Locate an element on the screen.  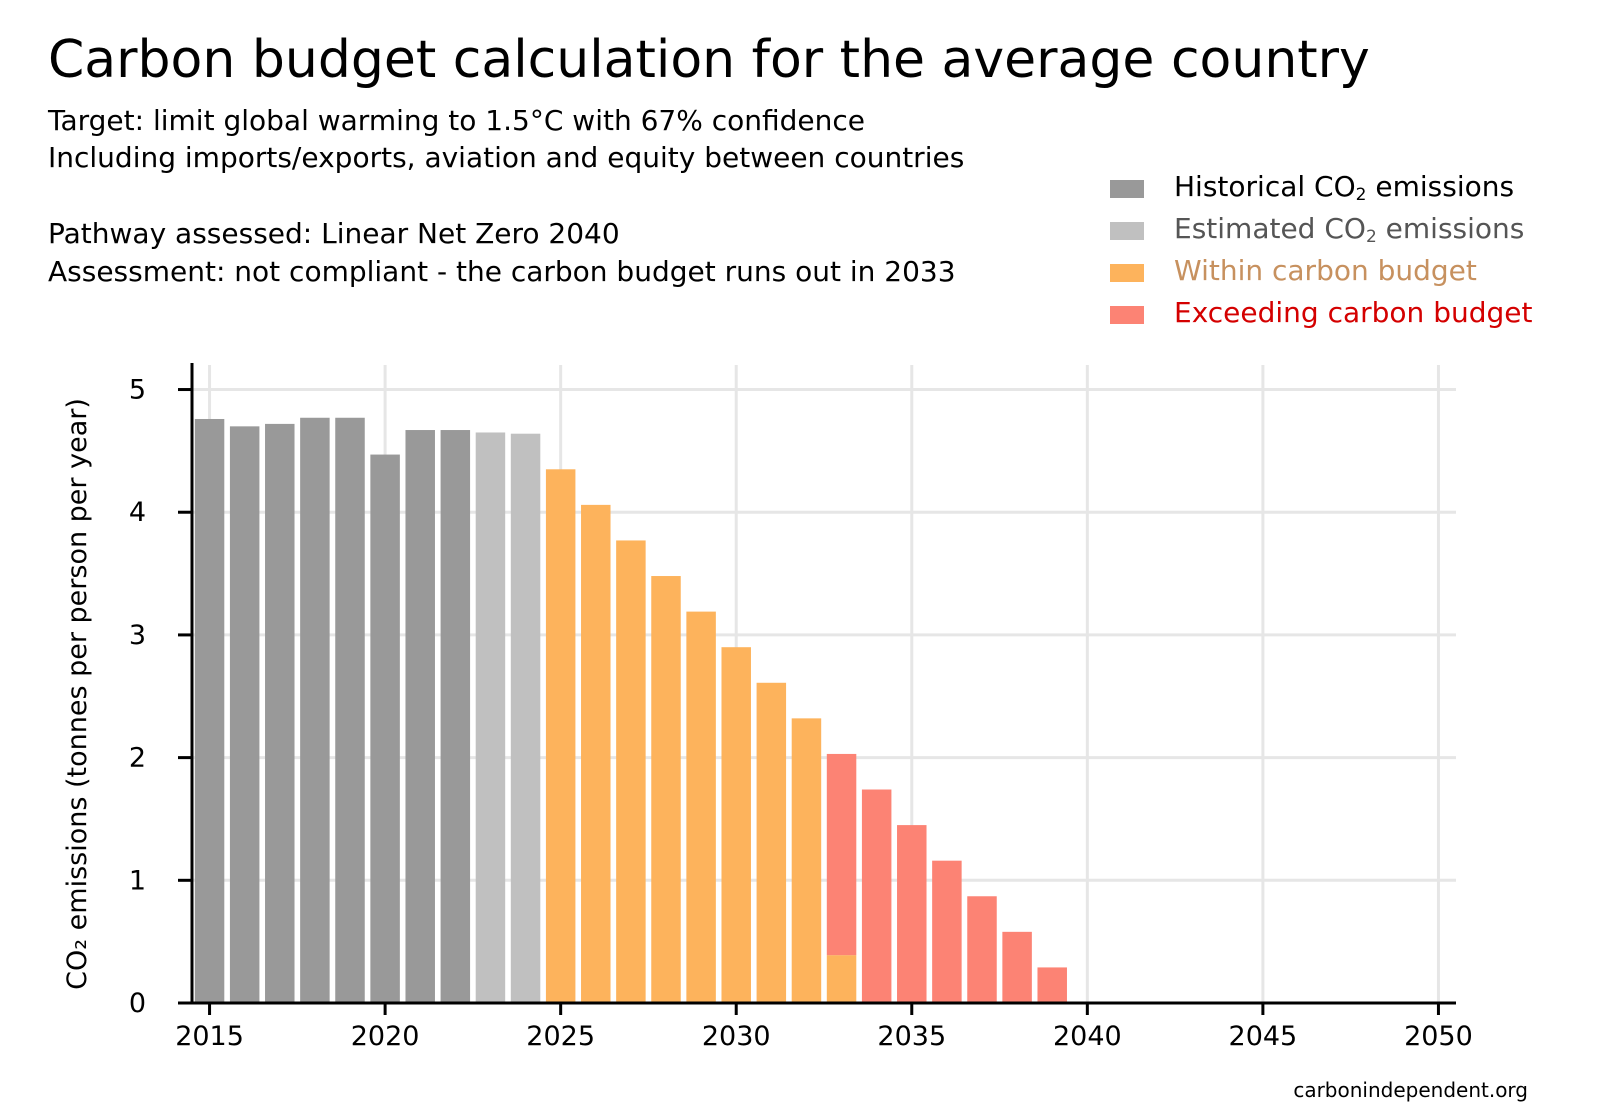
legend-label-exceeding: Exceeding carbon budget is located at coordinates (1353, 312).